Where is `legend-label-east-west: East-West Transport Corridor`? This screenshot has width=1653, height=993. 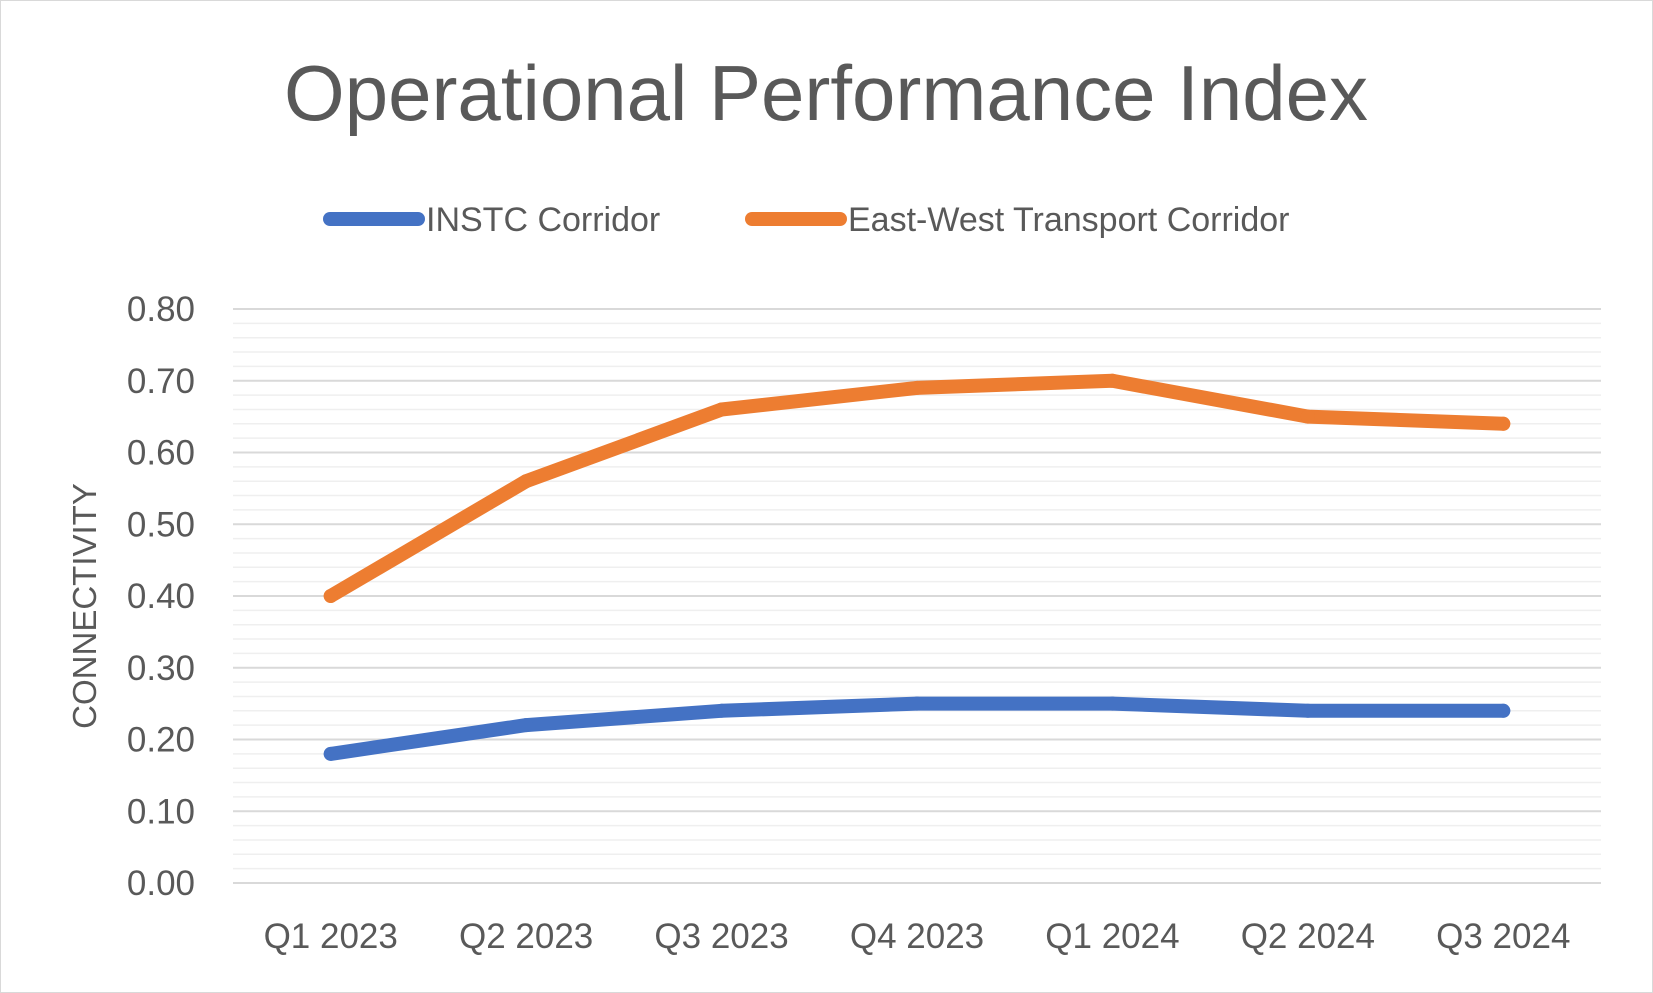 legend-label-east-west: East-West Transport Corridor is located at coordinates (1069, 220).